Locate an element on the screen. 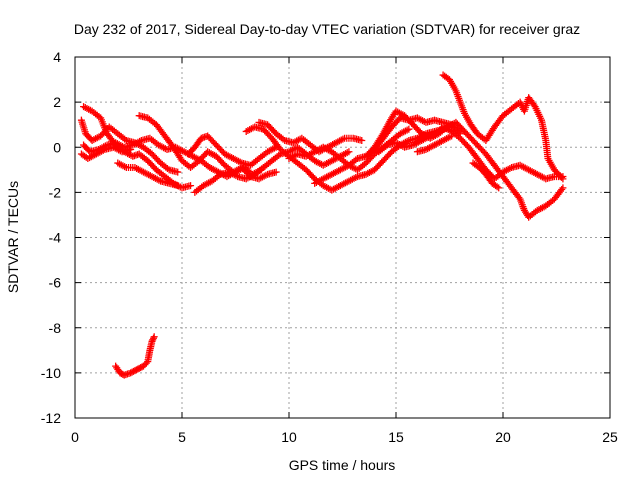 The width and height of the screenshot is (640, 480). y-axis-label: SDTVAR / TECUs is located at coordinates (13, 237).